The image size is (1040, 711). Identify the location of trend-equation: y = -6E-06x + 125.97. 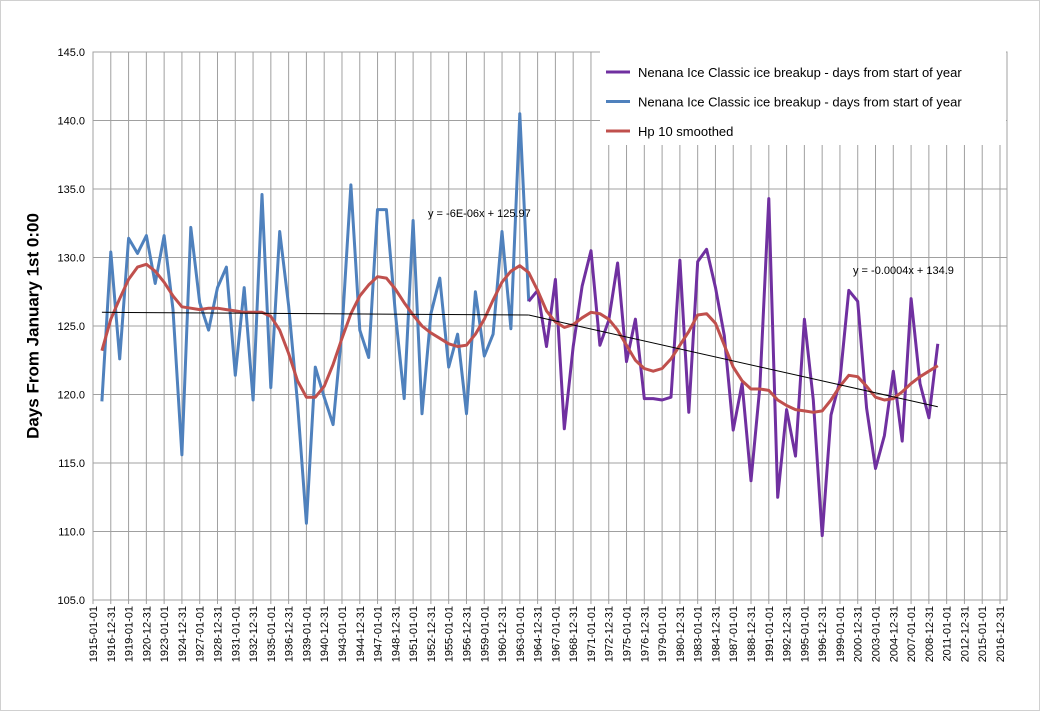
(479, 214).